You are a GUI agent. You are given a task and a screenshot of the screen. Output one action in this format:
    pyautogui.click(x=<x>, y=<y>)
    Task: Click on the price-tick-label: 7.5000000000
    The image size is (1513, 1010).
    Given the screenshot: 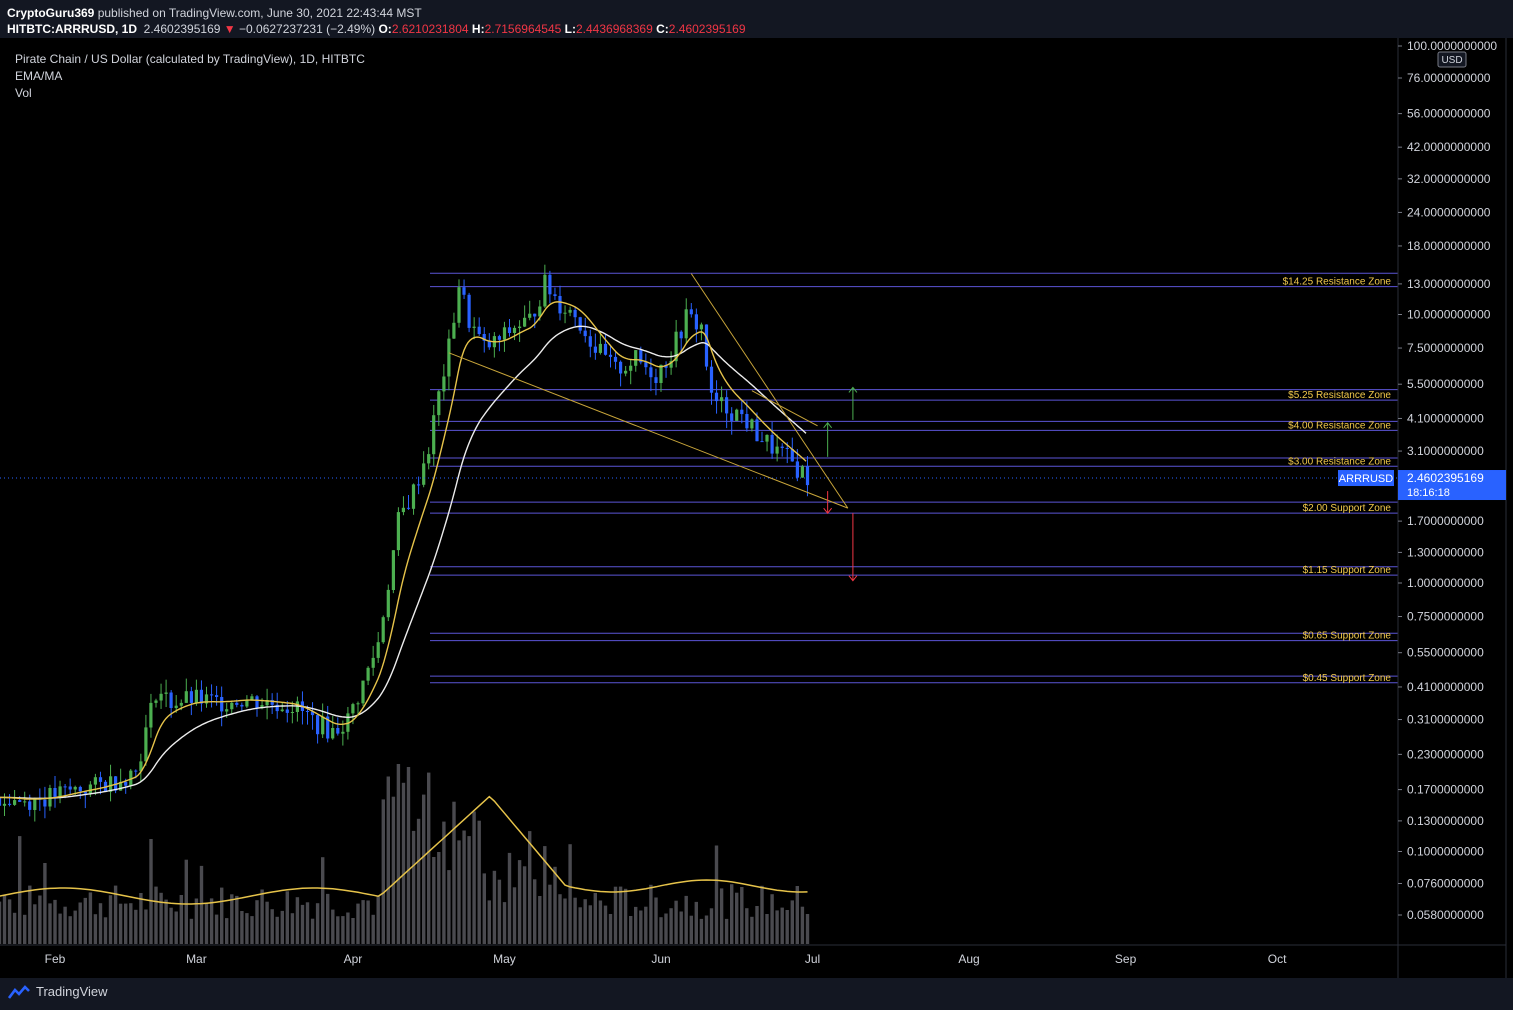 What is the action you would take?
    pyautogui.click(x=1445, y=348)
    